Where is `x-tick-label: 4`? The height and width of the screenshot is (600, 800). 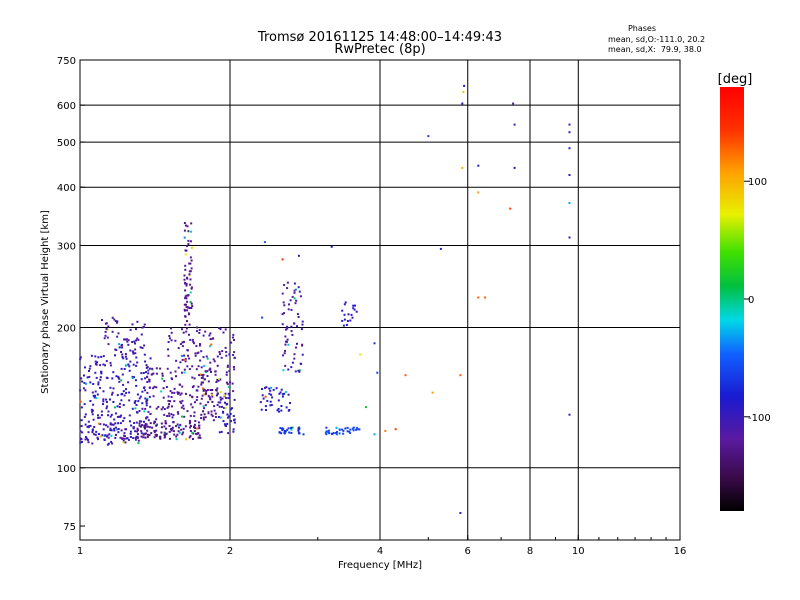
x-tick-label: 4 is located at coordinates (380, 551).